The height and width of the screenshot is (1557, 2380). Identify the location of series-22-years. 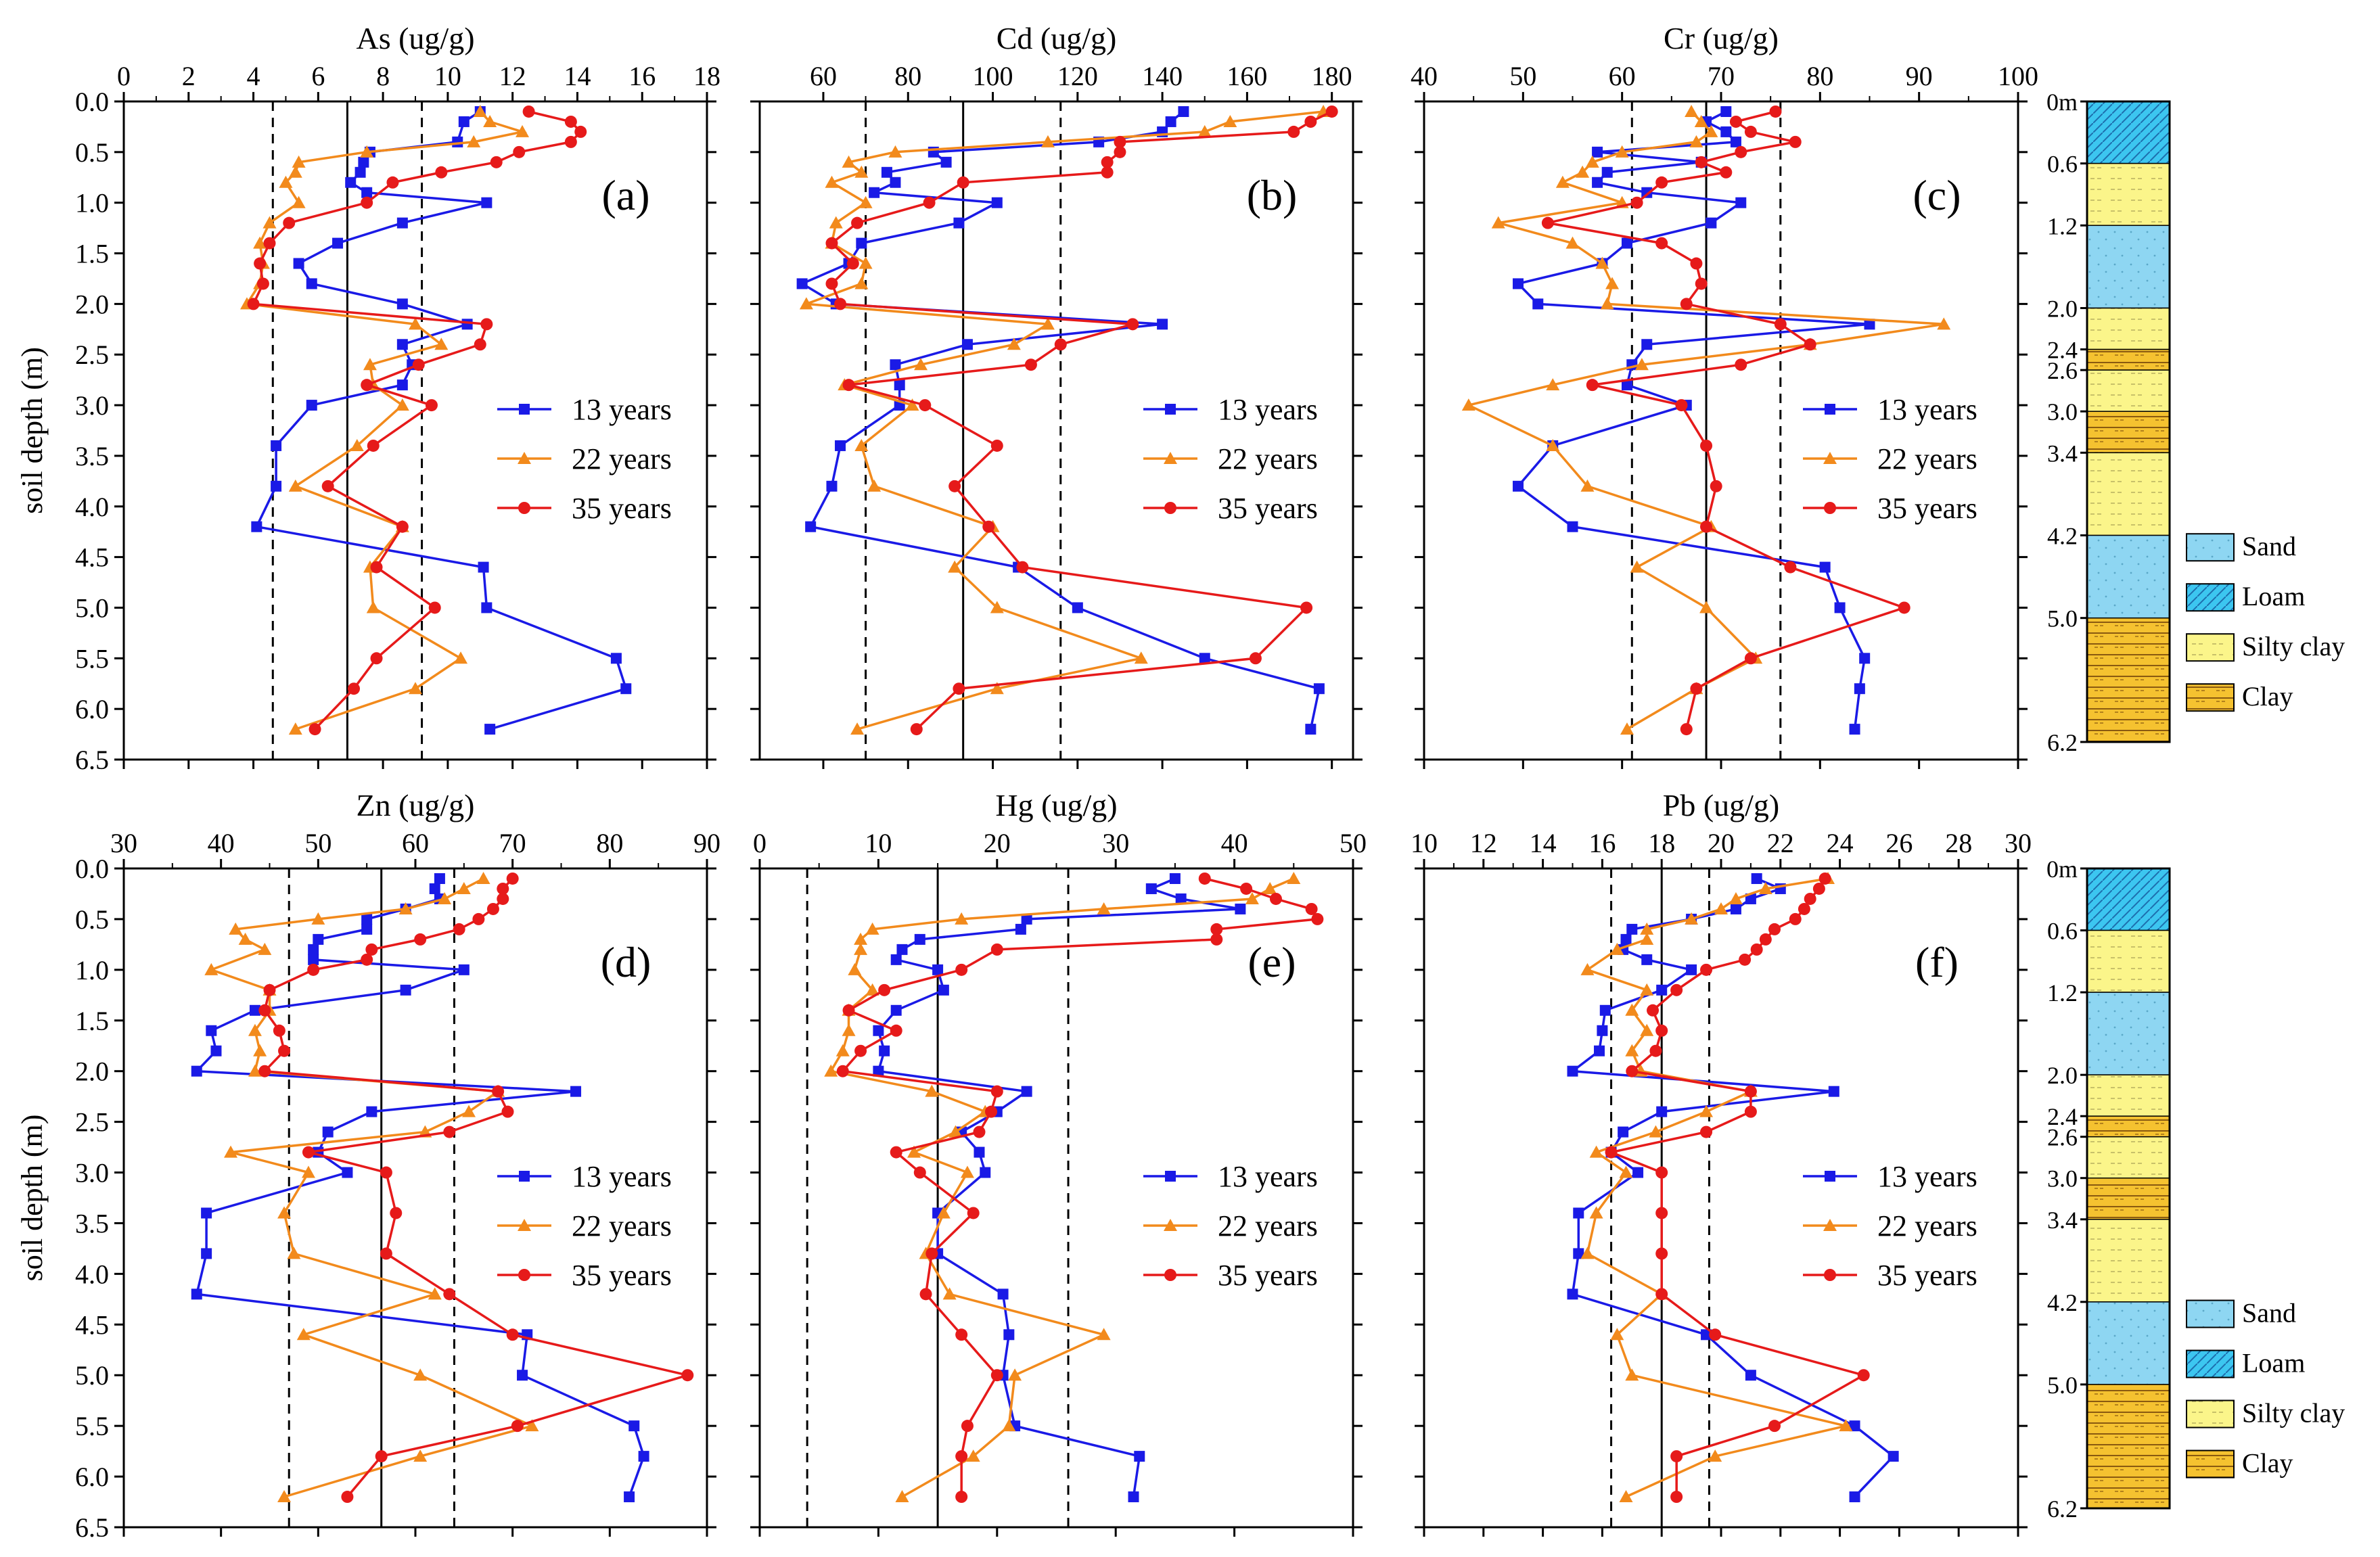
(1062, 1187).